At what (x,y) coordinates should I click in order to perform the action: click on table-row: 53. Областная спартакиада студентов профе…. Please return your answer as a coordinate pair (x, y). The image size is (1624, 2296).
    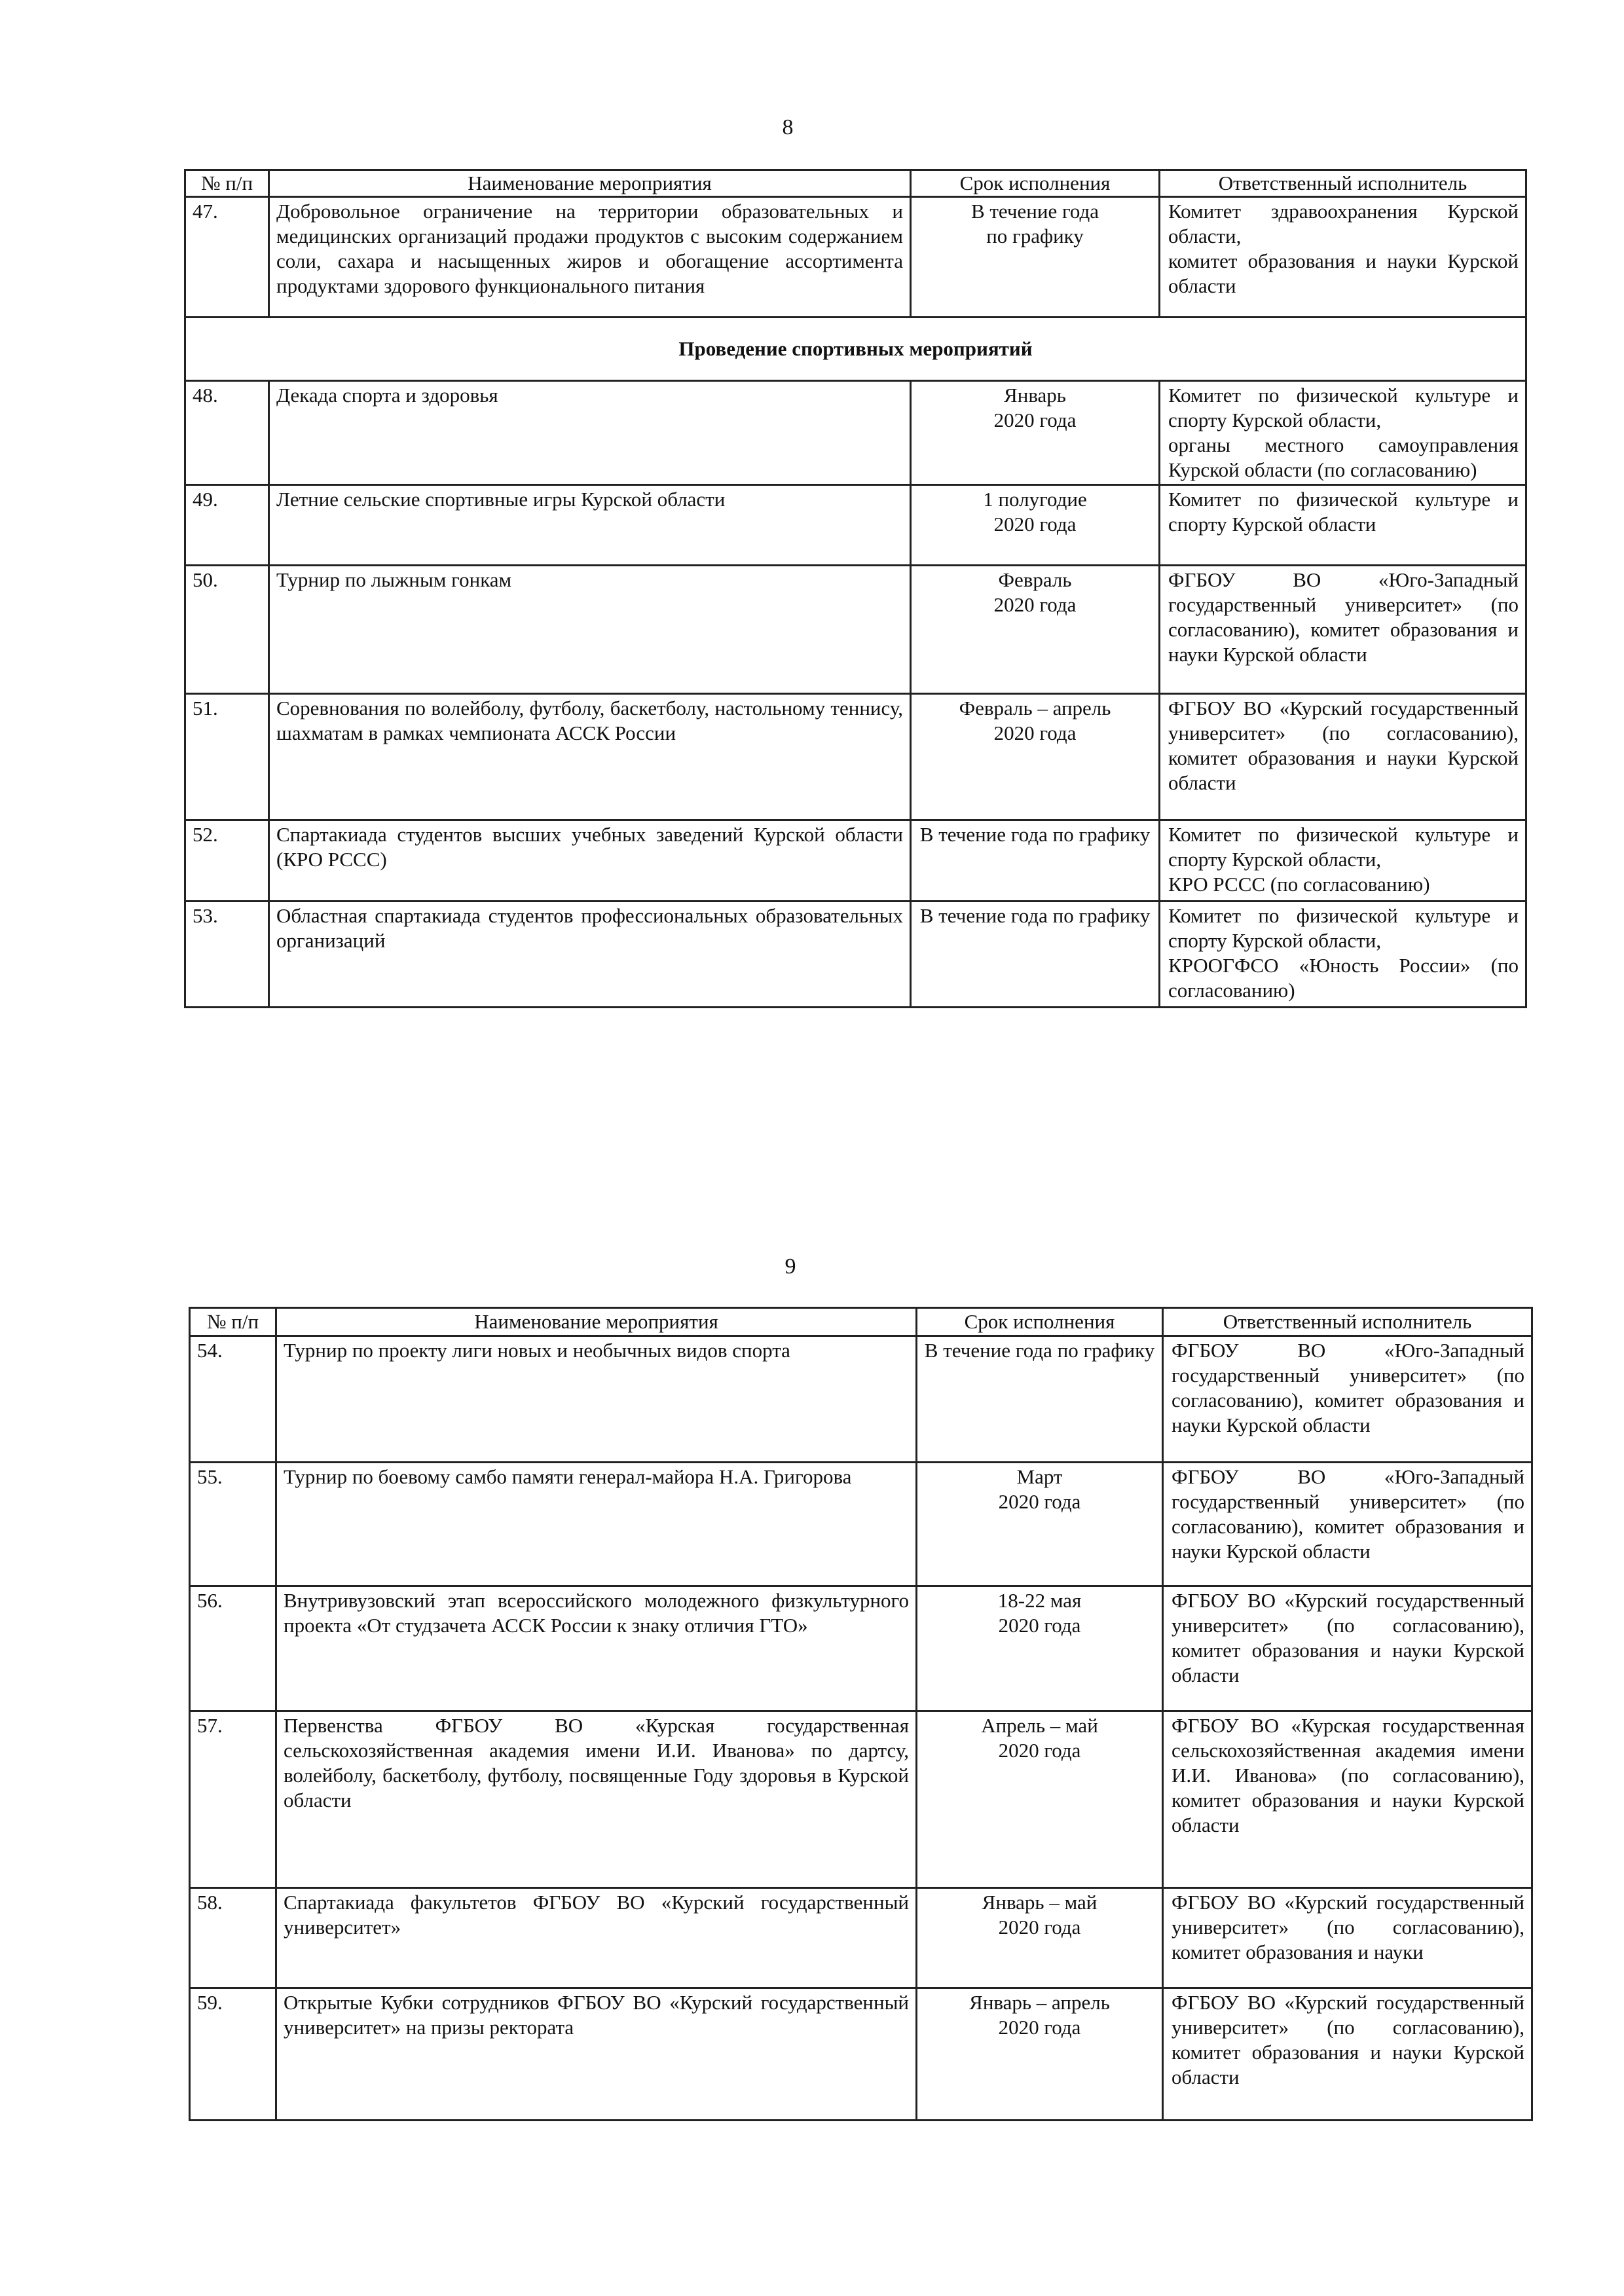
    Looking at the image, I should click on (855, 954).